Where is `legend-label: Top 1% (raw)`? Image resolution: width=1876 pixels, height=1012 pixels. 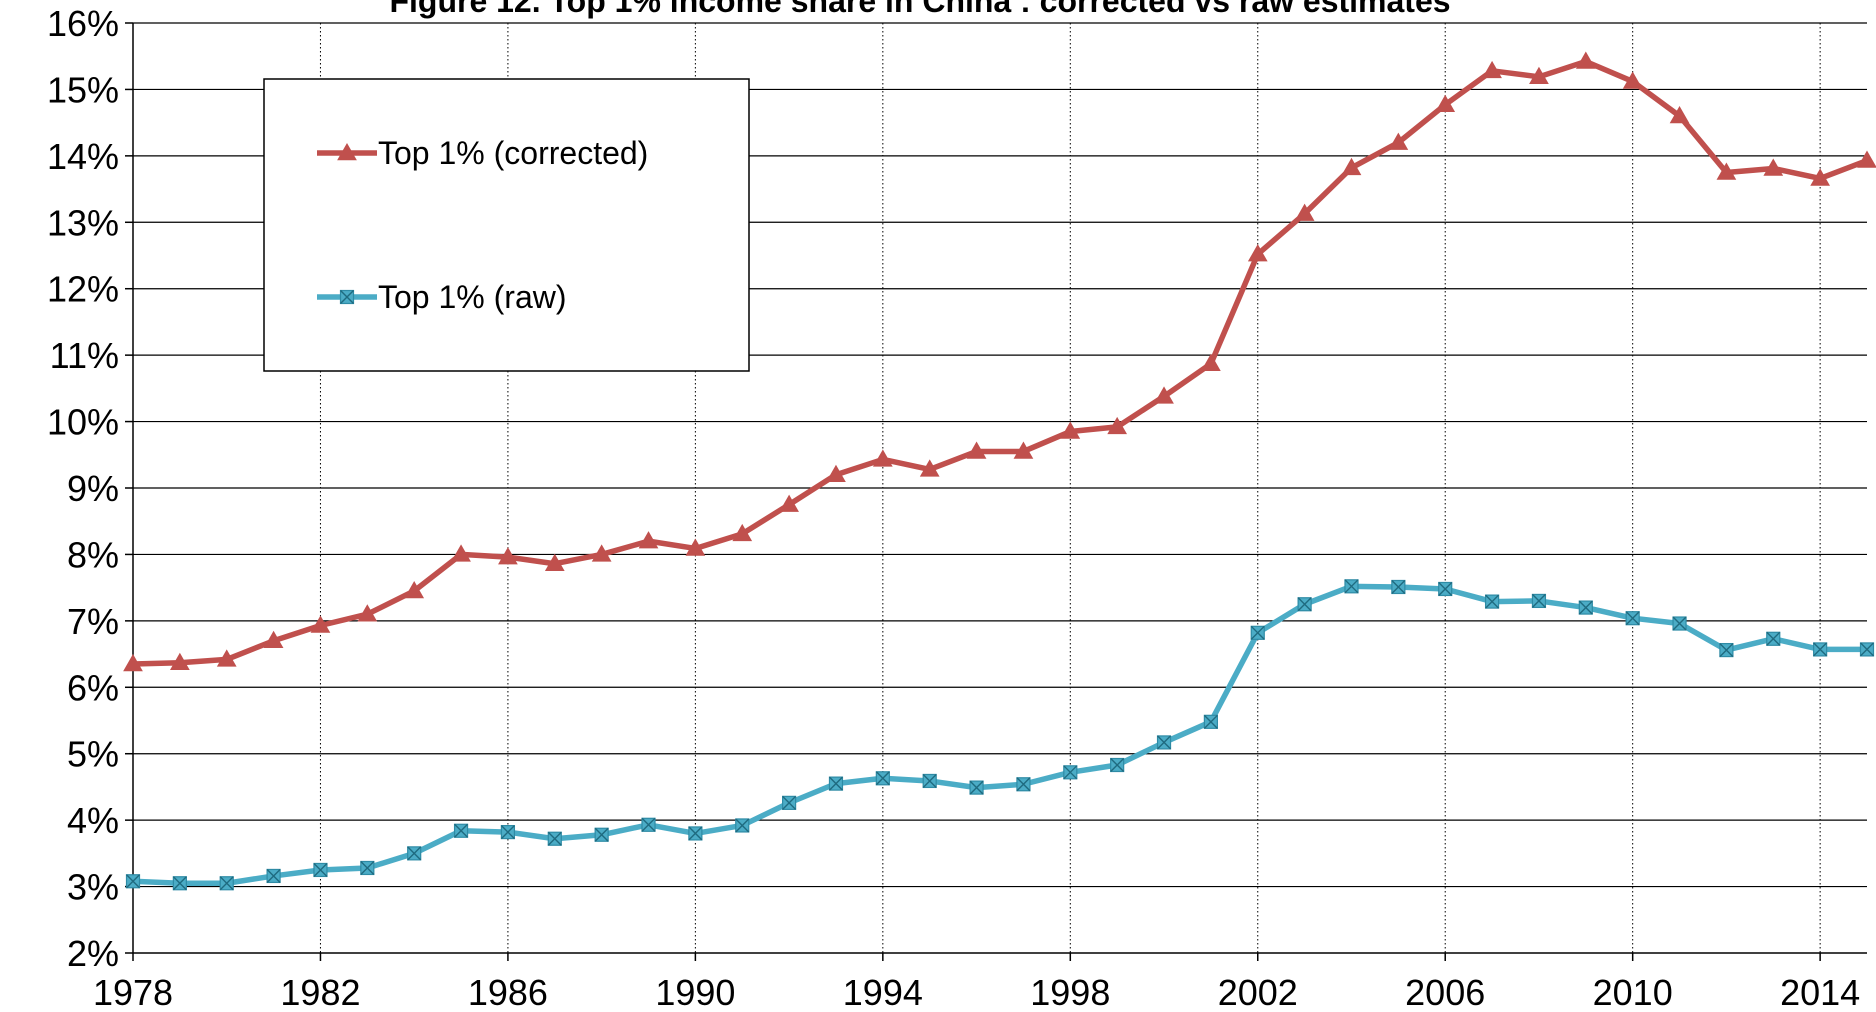 legend-label: Top 1% (raw) is located at coordinates (472, 297).